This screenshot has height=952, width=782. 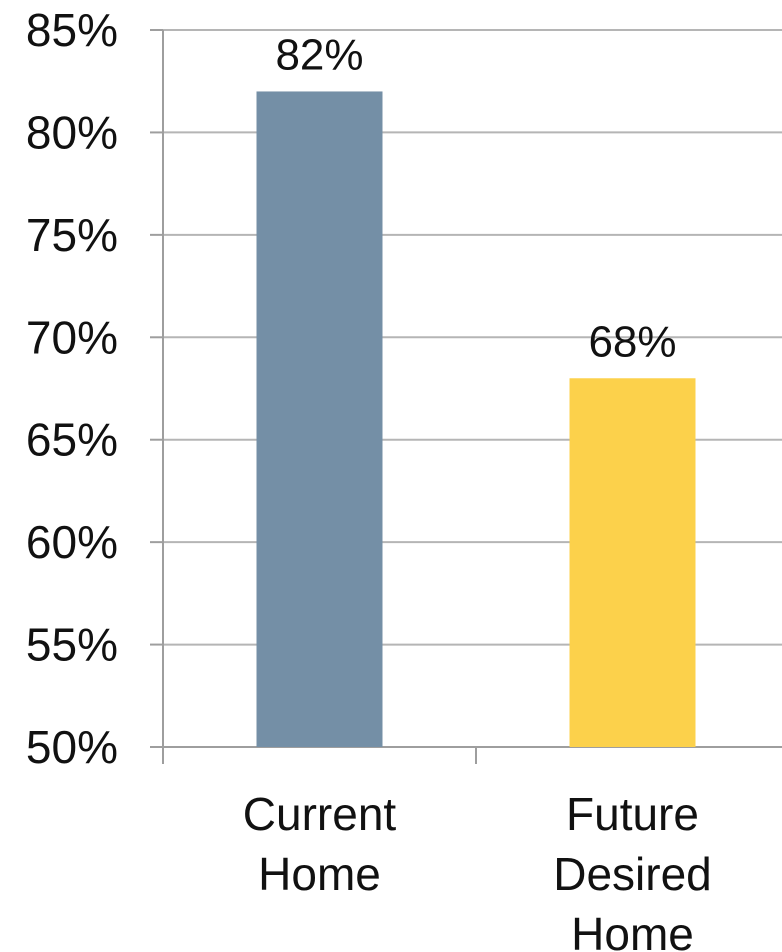 What do you see at coordinates (632, 870) in the screenshot?
I see `x-category-label: Future Desired Home` at bounding box center [632, 870].